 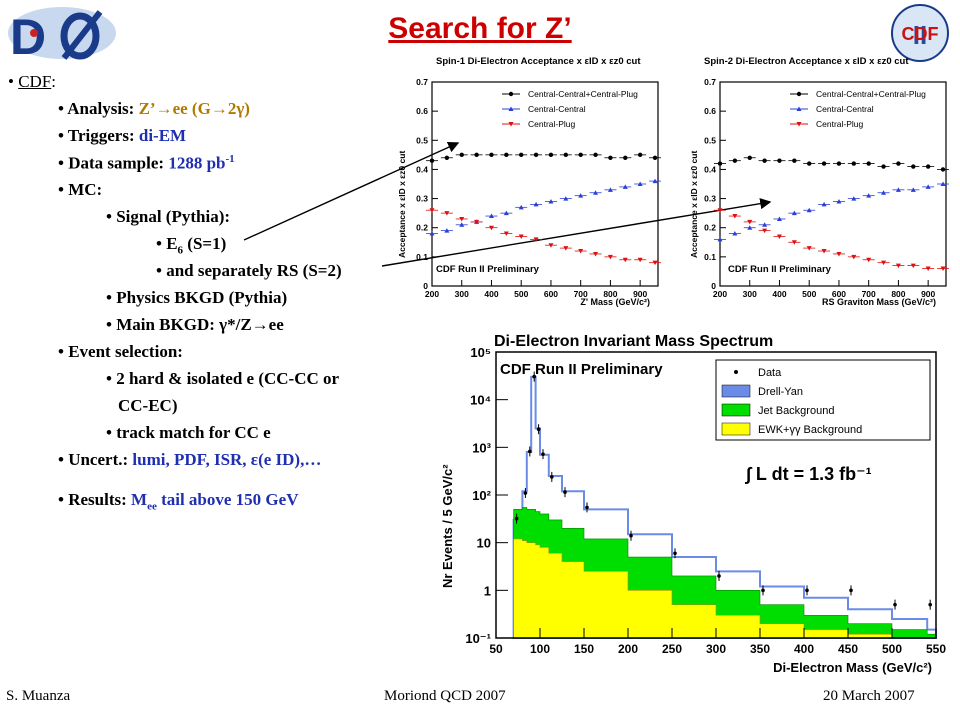 I want to click on y-axis-label: Nr Events / 5 GeV/c², so click(x=447, y=526).